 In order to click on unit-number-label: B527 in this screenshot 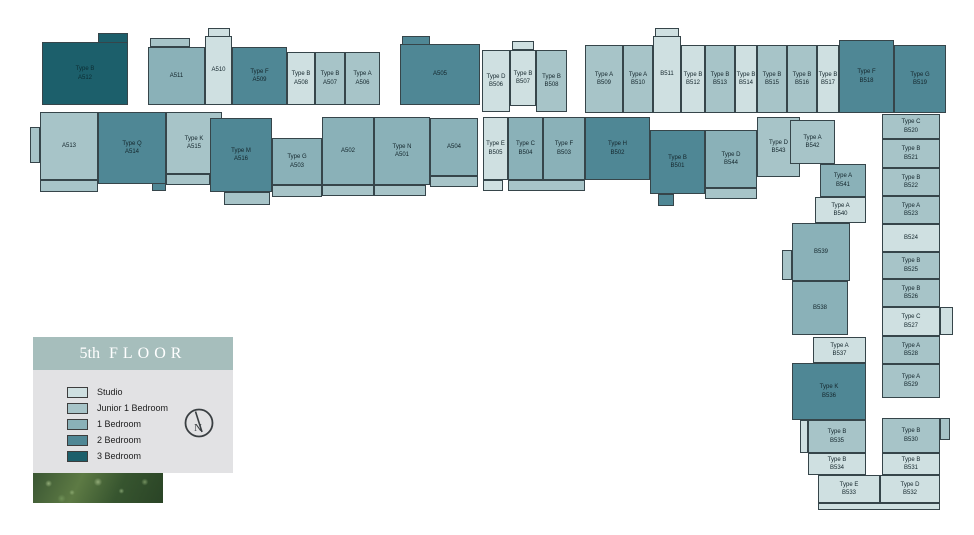, I will do `click(910, 325)`.